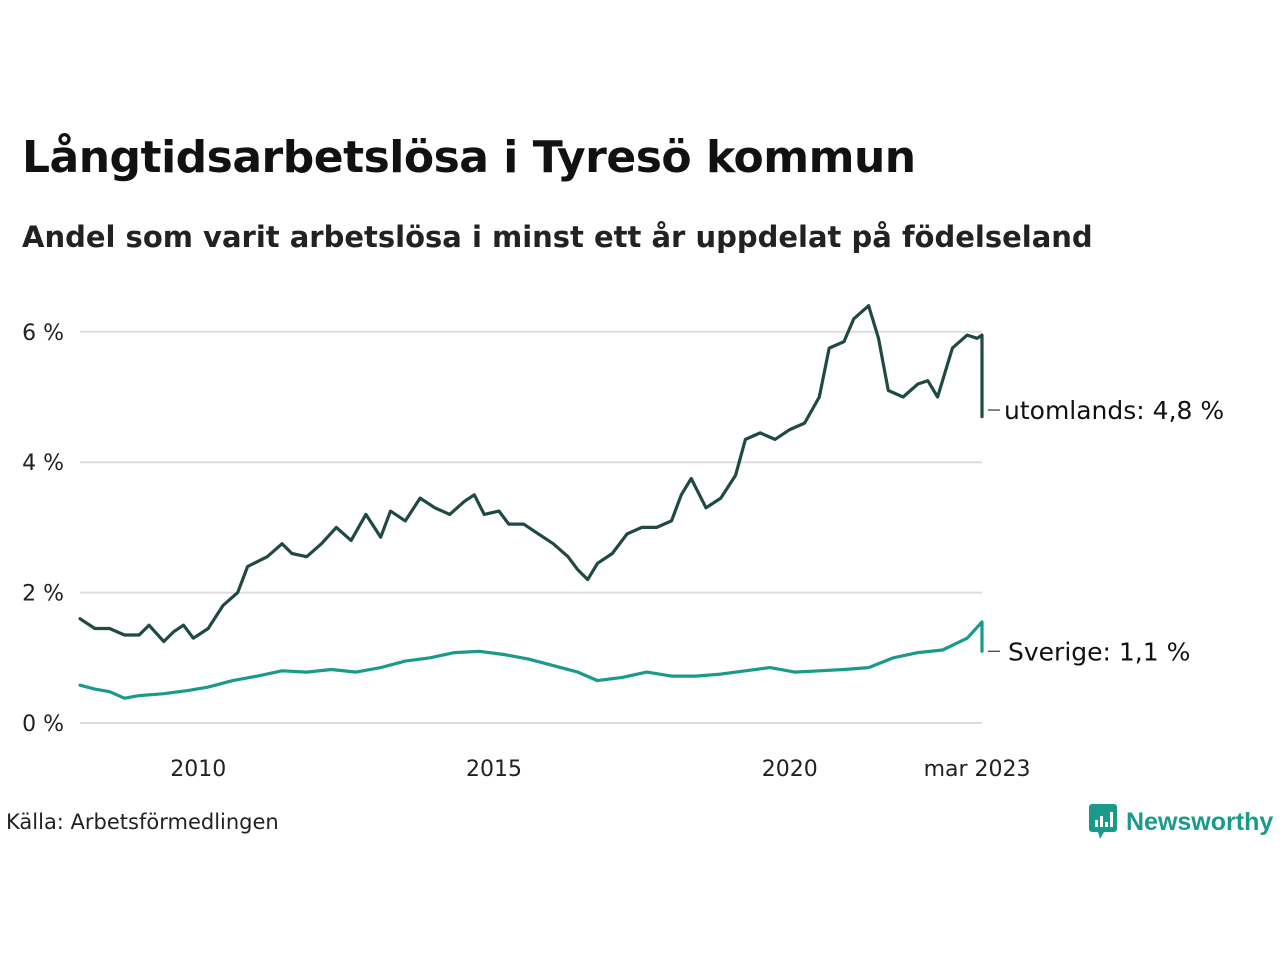  Describe the element at coordinates (1200, 821) in the screenshot. I see `newsworthy-brand: Newsworthy` at that location.